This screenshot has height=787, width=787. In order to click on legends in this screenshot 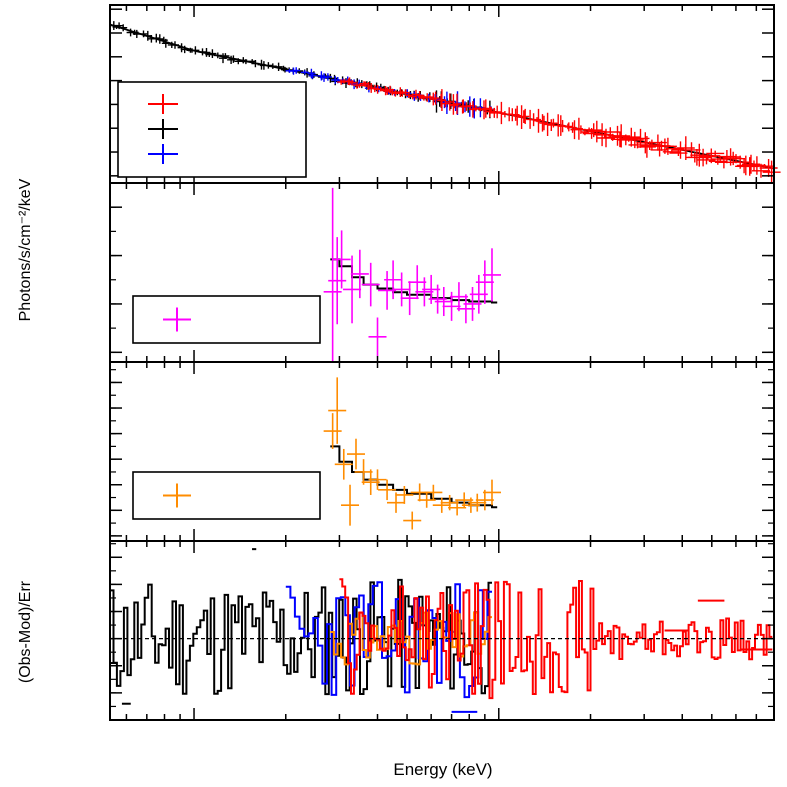, I will do `click(219, 300)`.